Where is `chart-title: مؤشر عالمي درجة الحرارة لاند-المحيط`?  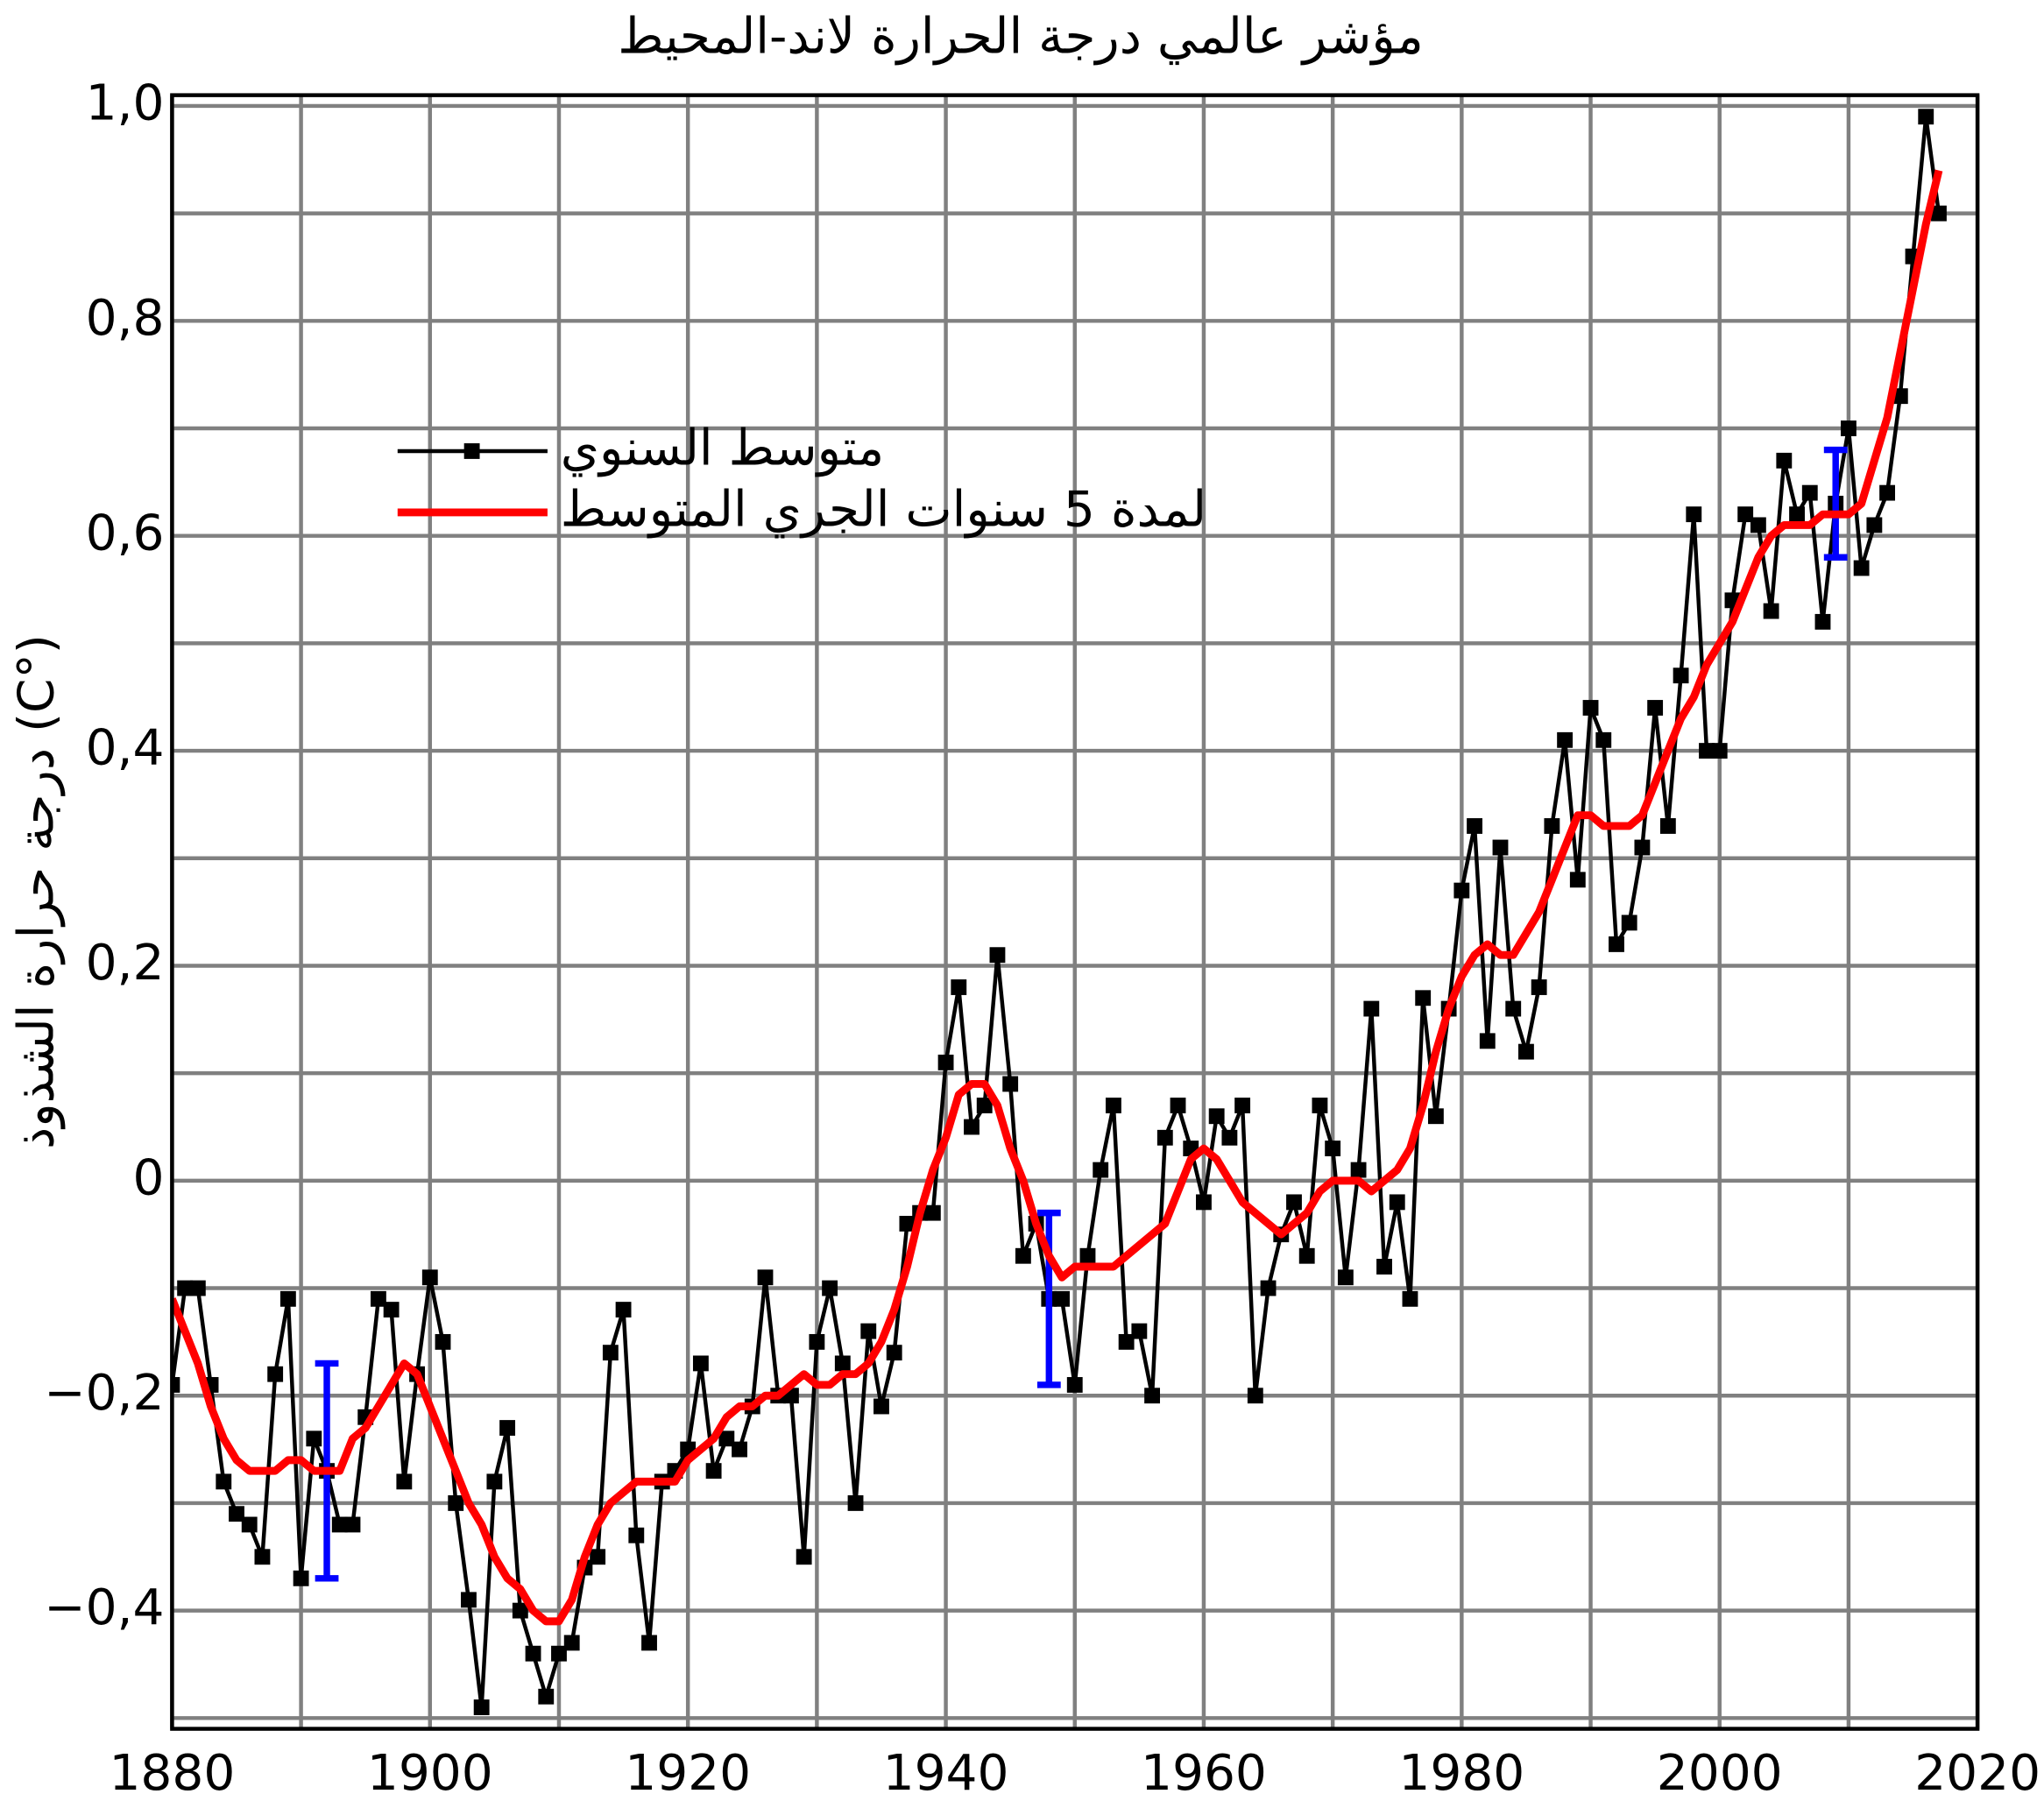
chart-title: مؤشر عالمي درجة الحرارة لاند-المحيط is located at coordinates (1021, 36).